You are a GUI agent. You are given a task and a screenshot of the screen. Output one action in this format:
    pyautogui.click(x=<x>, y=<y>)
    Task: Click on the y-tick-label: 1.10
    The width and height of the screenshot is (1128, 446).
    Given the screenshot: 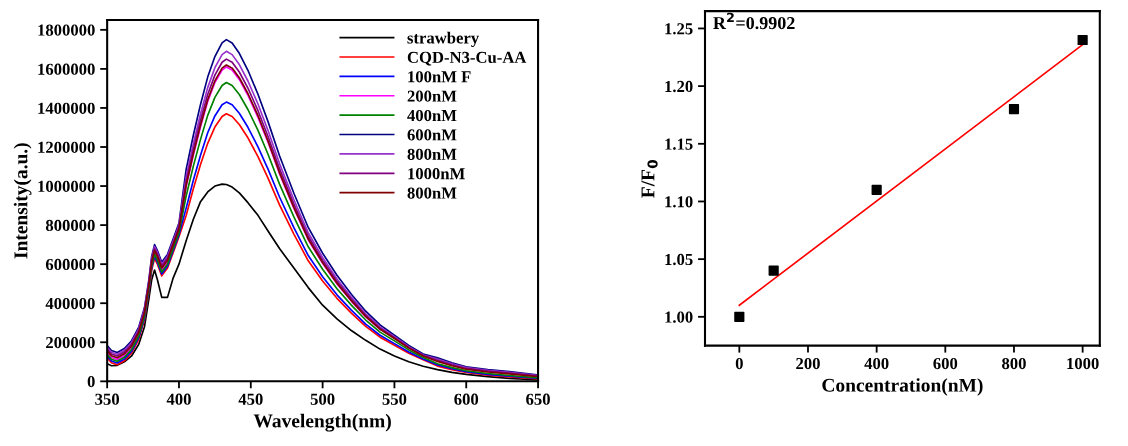 What is the action you would take?
    pyautogui.click(x=679, y=202)
    